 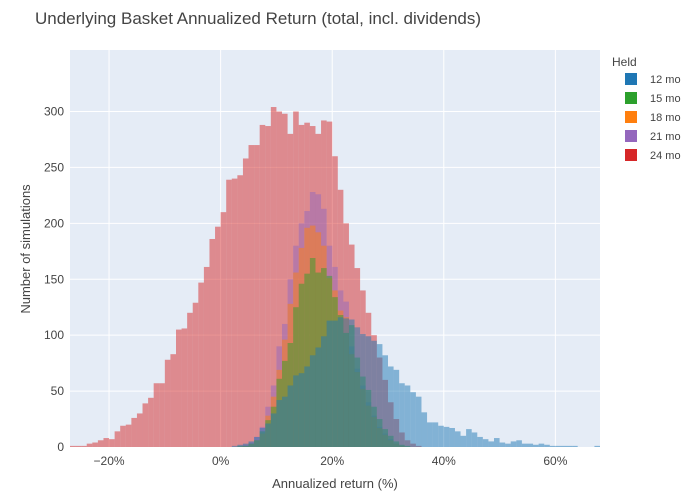 I want to click on legend-item-label: 18 mo, so click(x=665, y=118).